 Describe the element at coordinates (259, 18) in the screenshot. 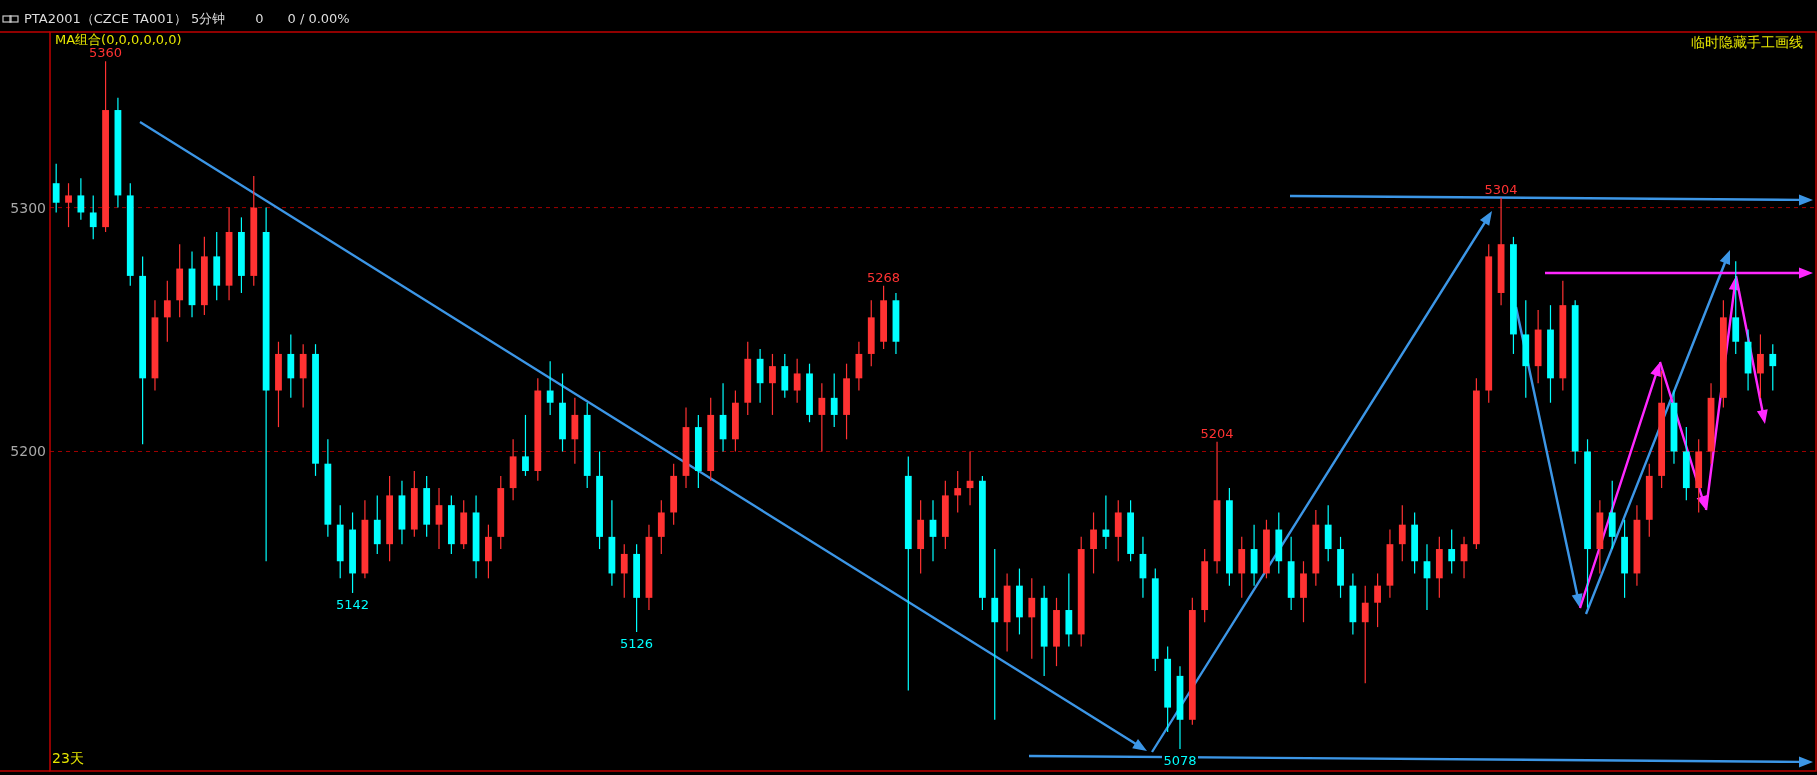

I see `text: 0` at that location.